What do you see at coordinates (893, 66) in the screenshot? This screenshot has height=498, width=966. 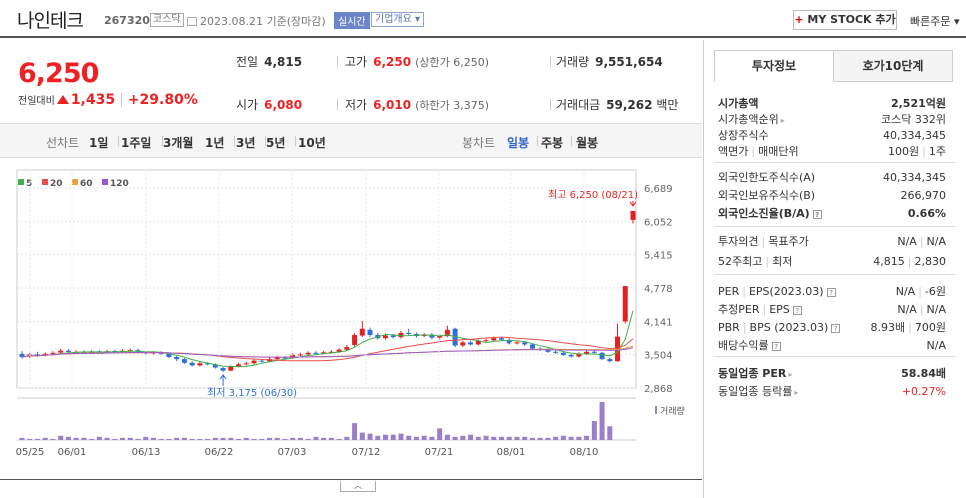 I see `tab-hoga-10: 호가10단계` at bounding box center [893, 66].